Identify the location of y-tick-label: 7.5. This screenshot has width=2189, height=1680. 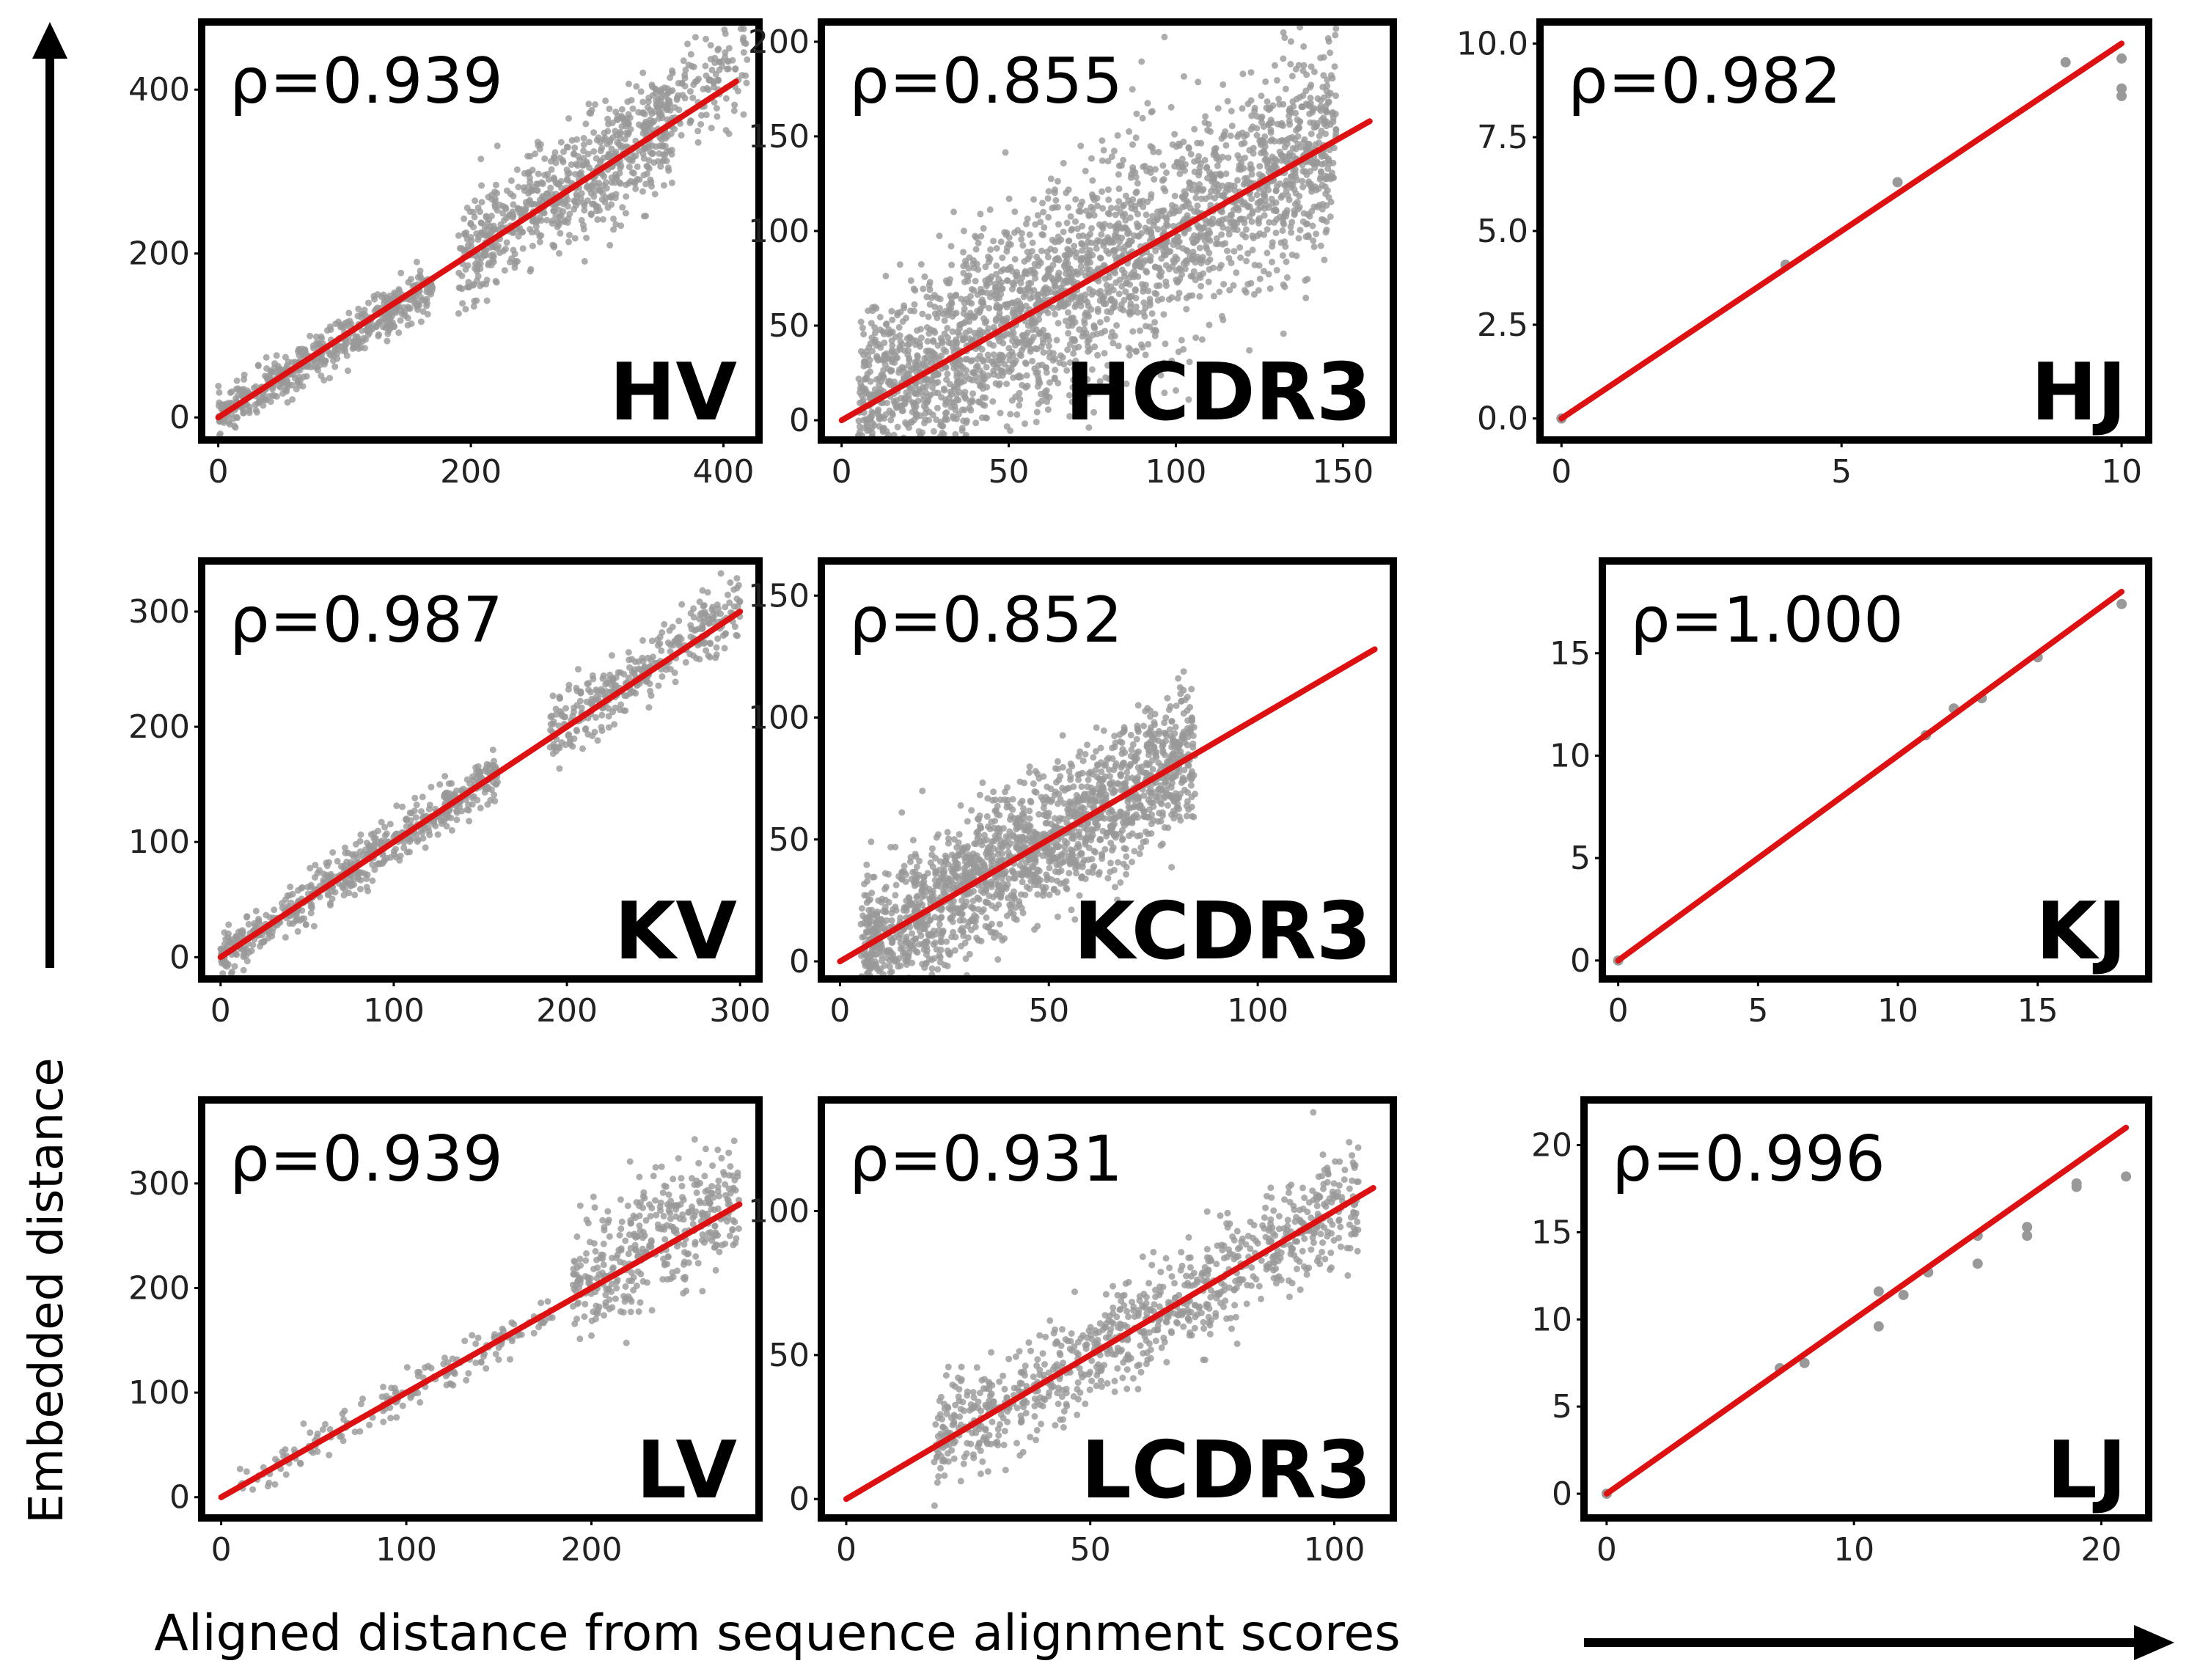
(1502, 137).